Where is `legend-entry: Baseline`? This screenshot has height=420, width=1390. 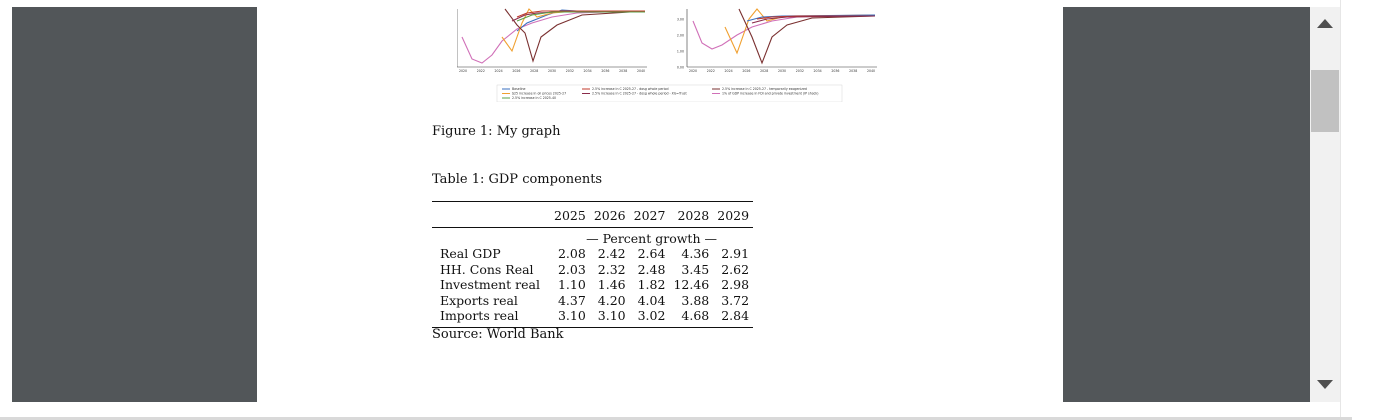 legend-entry: Baseline is located at coordinates (519, 89).